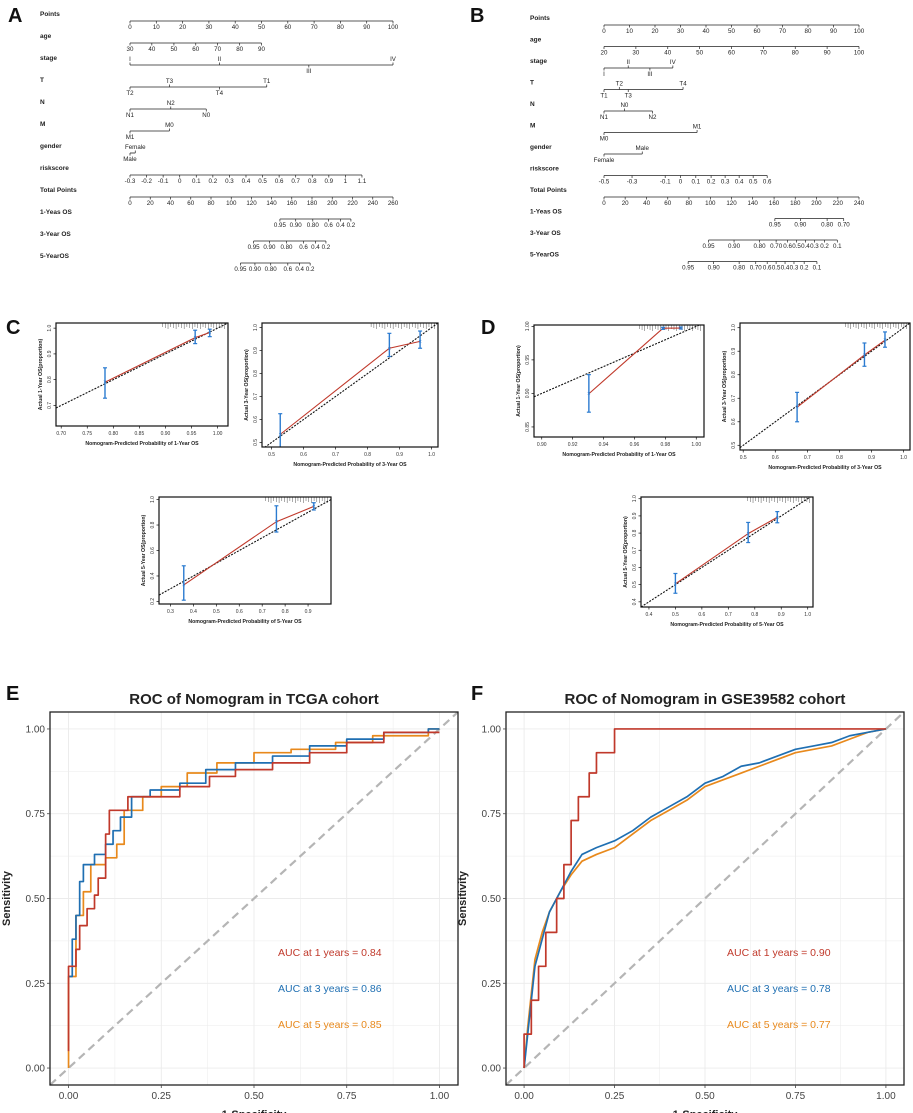  Describe the element at coordinates (166, 434) in the screenshot. I see `x-tick-label: 0.90` at that location.